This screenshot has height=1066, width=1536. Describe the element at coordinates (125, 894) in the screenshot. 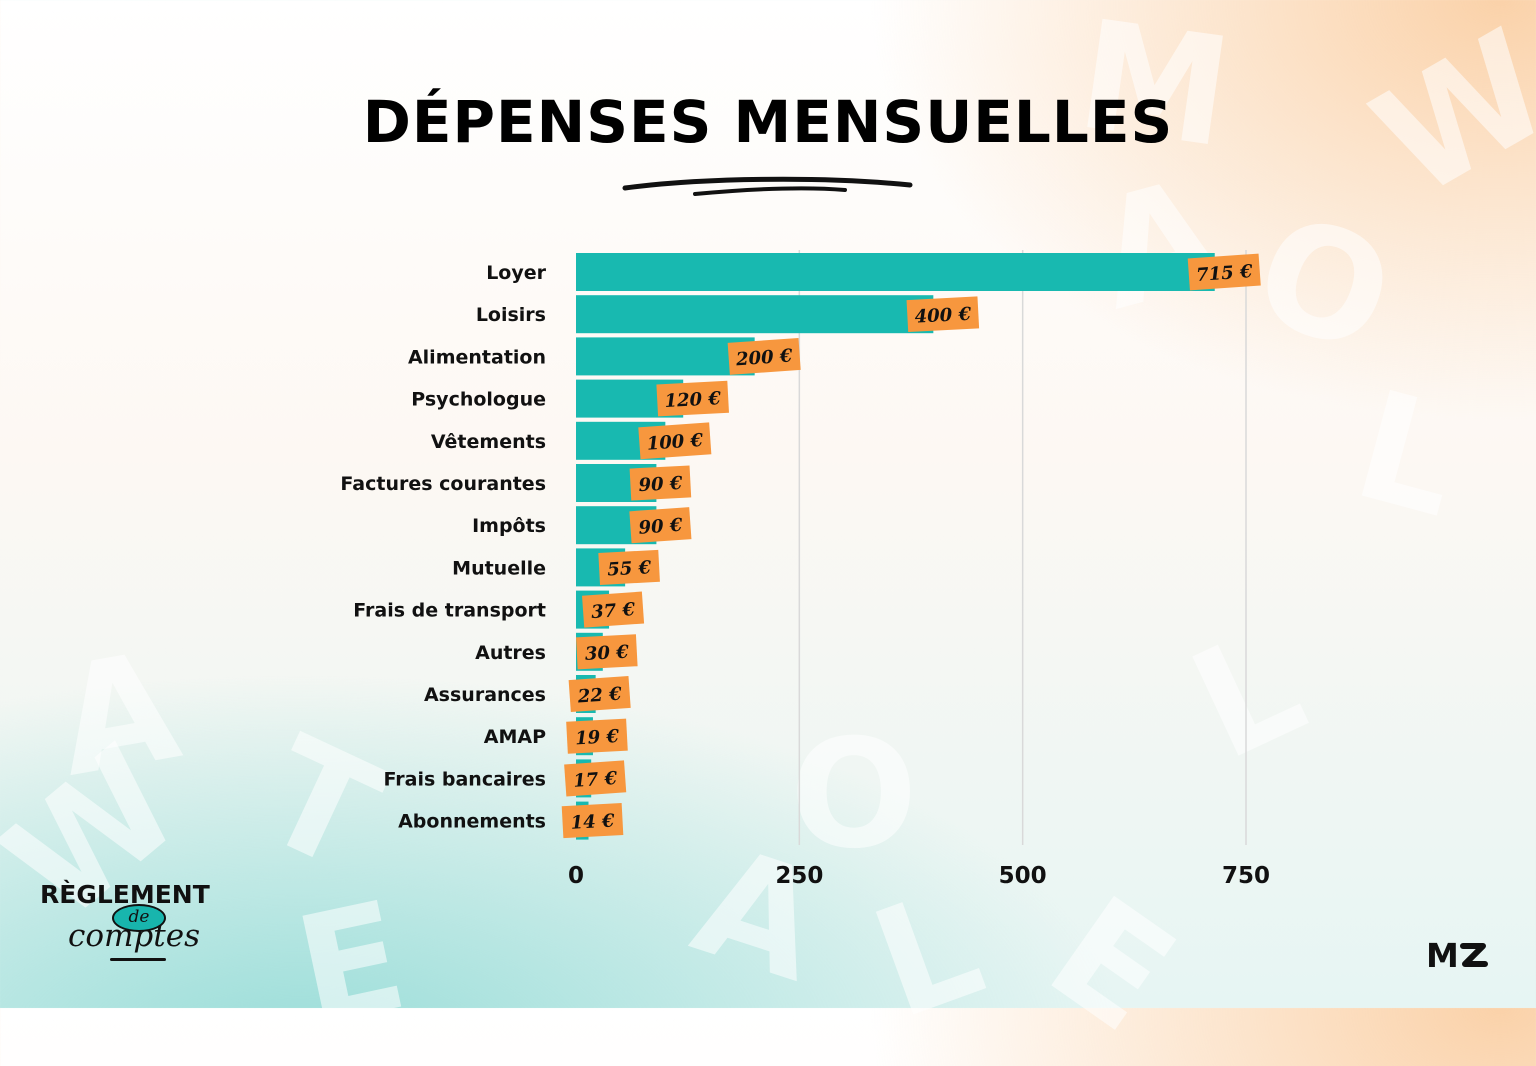

I see `brand-logo-top-text: RÈGLEMENT` at that location.